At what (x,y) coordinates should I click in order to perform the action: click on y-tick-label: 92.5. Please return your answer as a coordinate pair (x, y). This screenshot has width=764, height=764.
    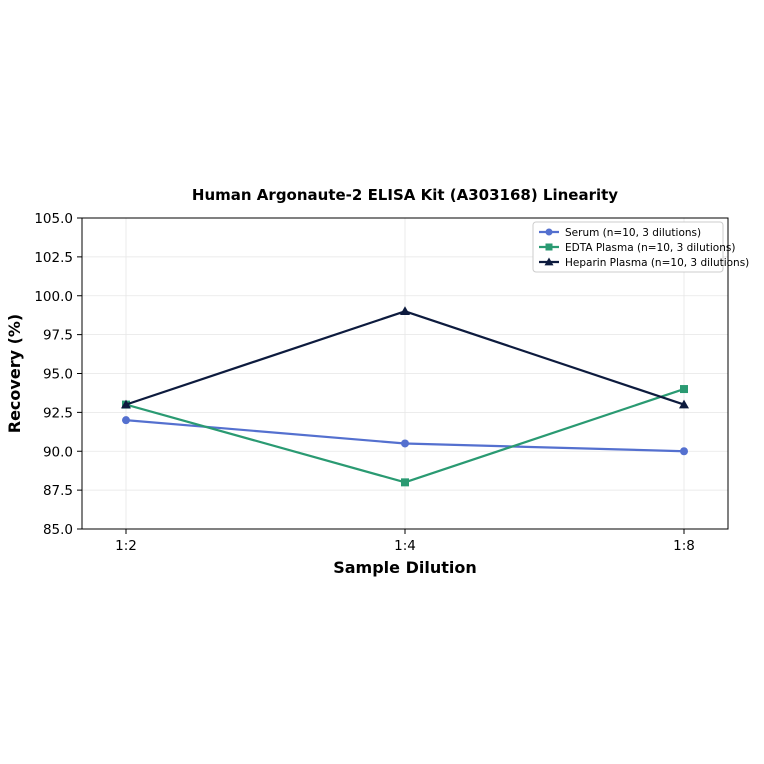
    Looking at the image, I should click on (58, 413).